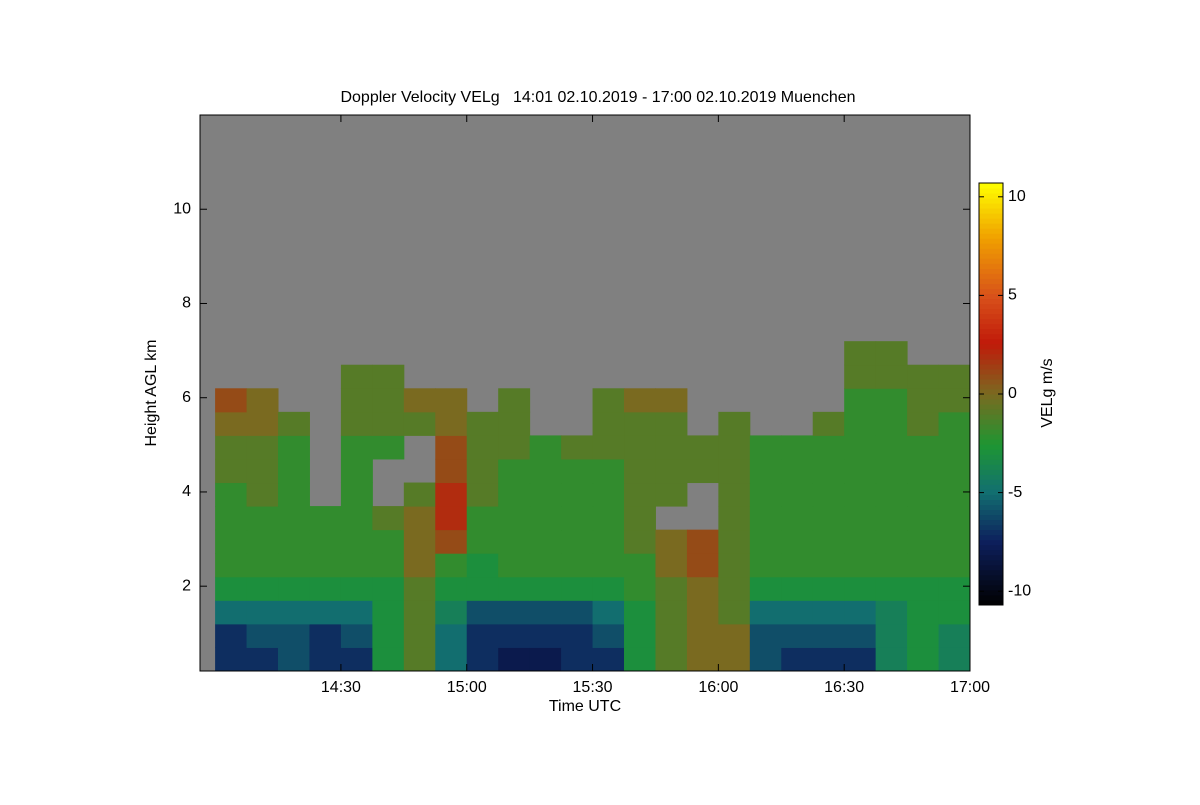  I want to click on colorbar-tick-label: 10, so click(1017, 196).